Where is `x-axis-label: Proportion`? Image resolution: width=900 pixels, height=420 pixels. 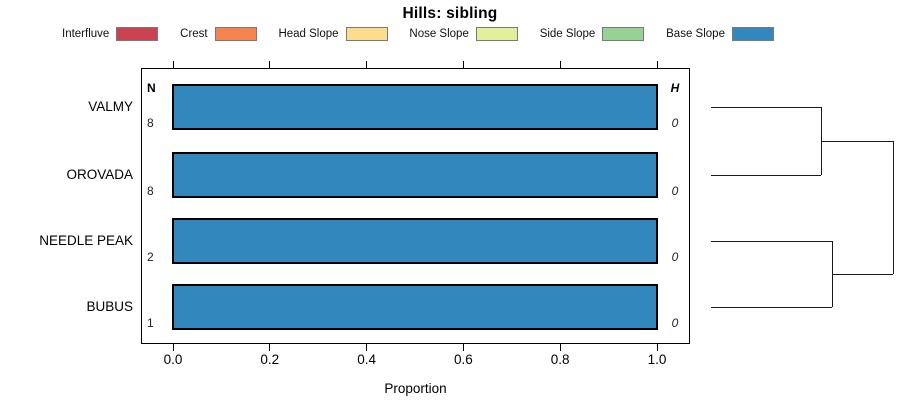
x-axis-label: Proportion is located at coordinates (415, 388).